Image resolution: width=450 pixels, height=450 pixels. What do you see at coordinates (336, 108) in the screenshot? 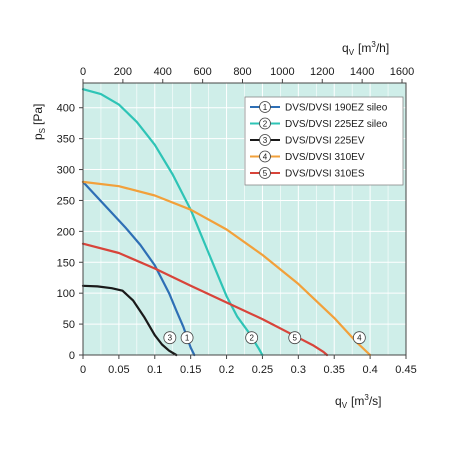
I see `legend-label-1: DVS/DVSI 190EZ sileo` at bounding box center [336, 108].